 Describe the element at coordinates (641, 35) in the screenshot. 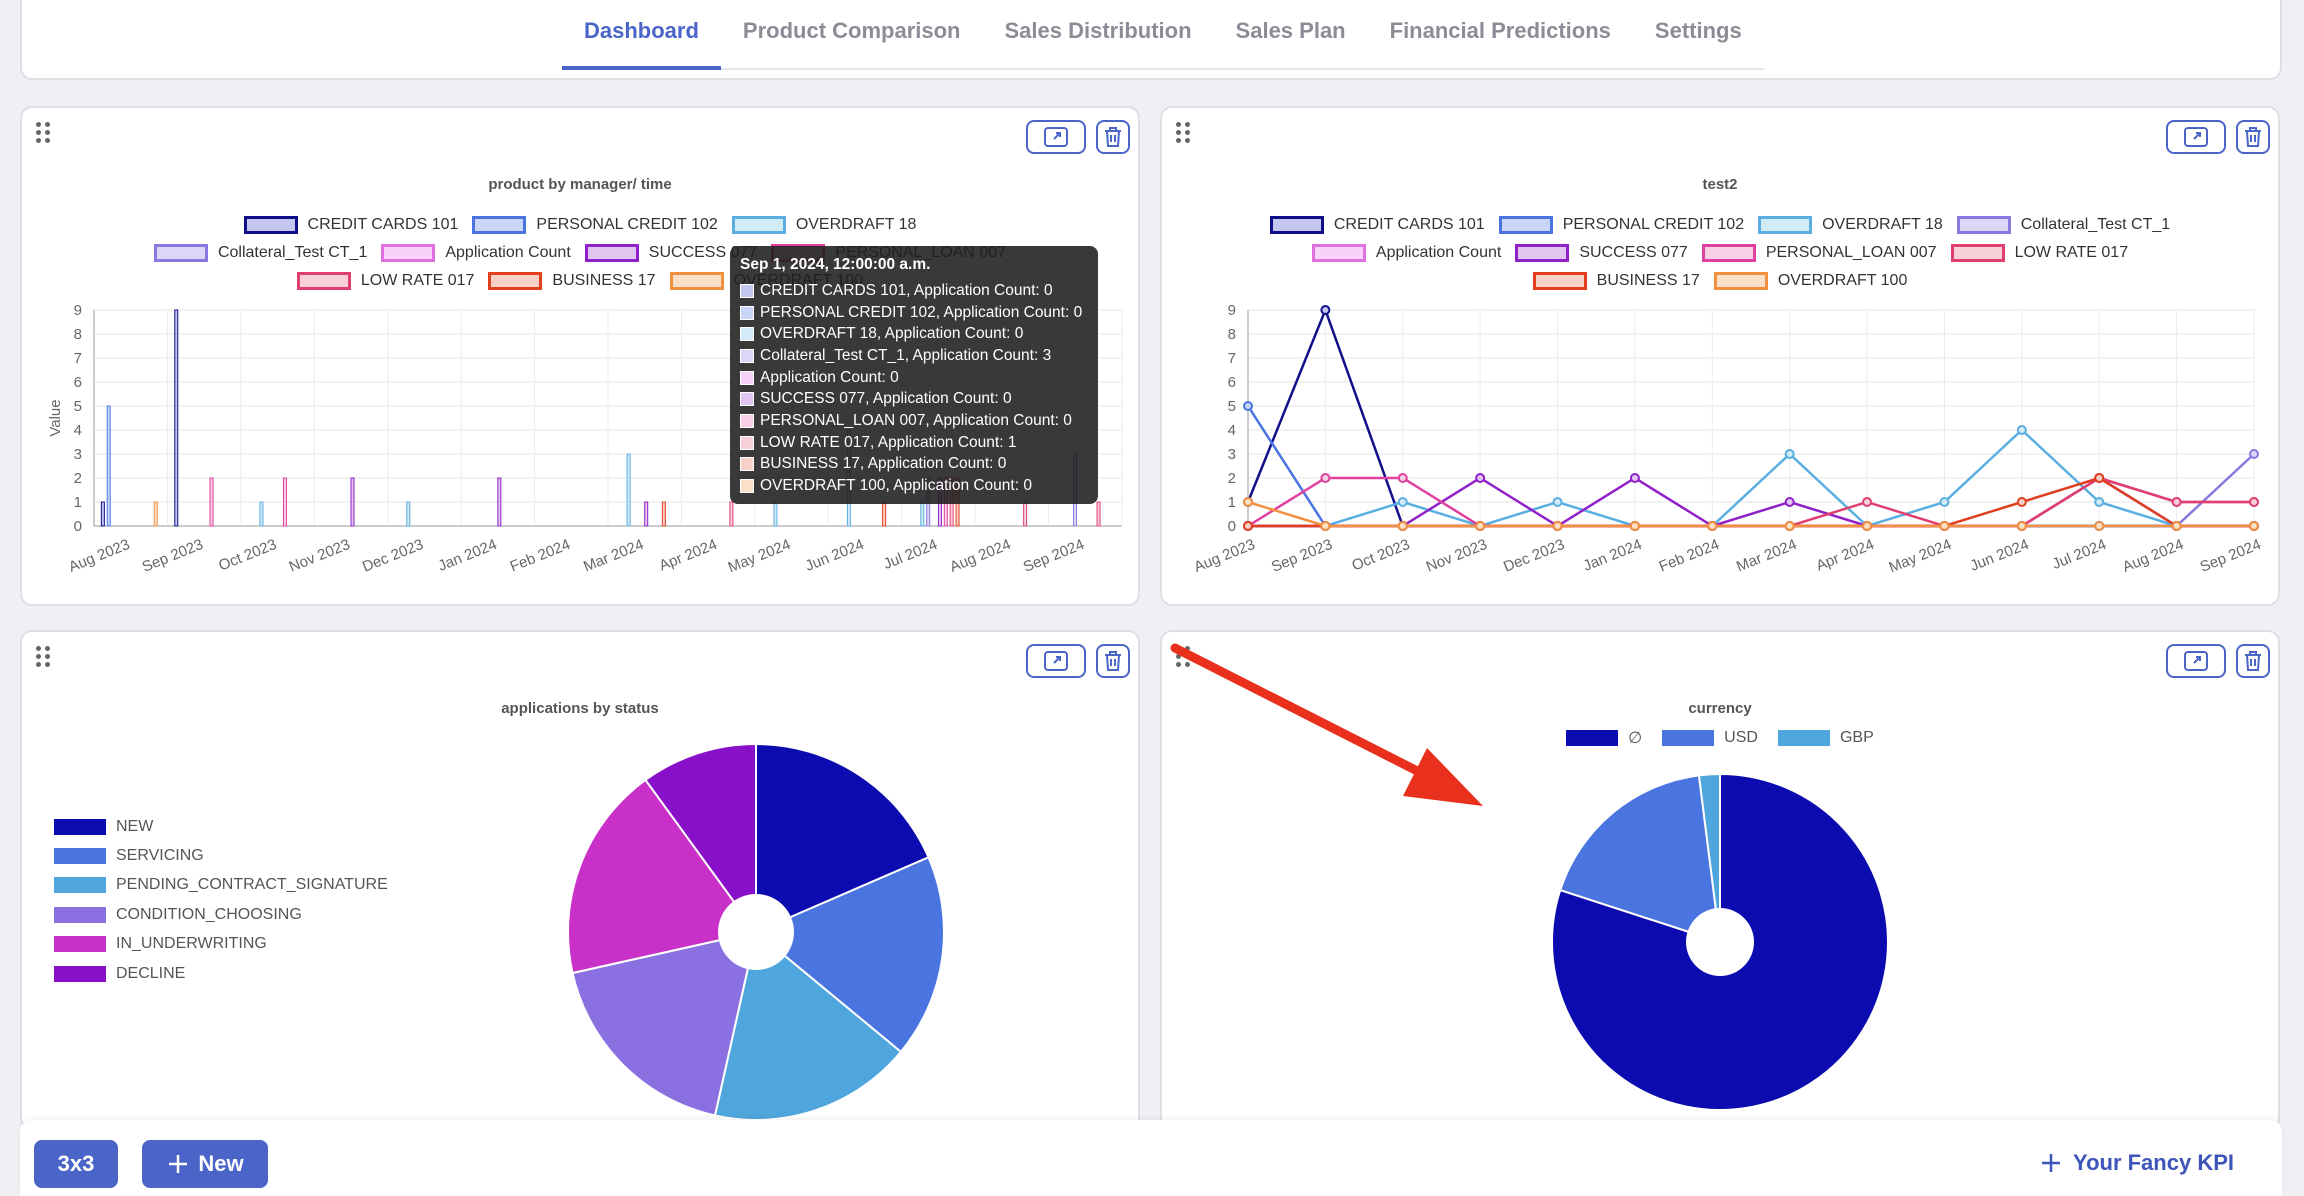

I see `tab-dashboard: Dashboard` at that location.